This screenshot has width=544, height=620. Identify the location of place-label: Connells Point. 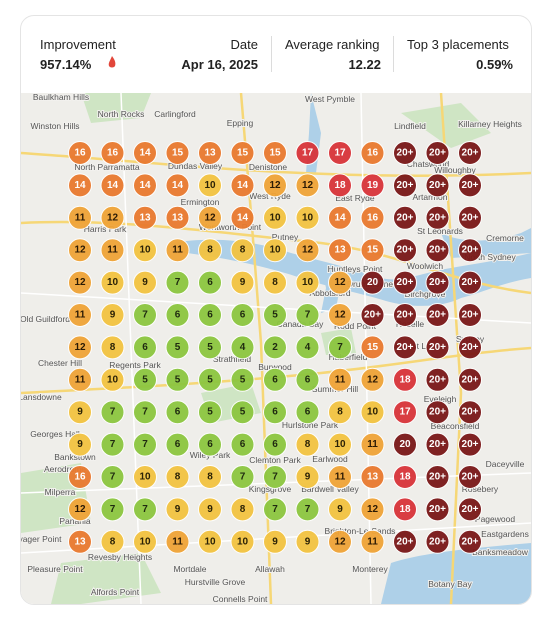
(240, 599).